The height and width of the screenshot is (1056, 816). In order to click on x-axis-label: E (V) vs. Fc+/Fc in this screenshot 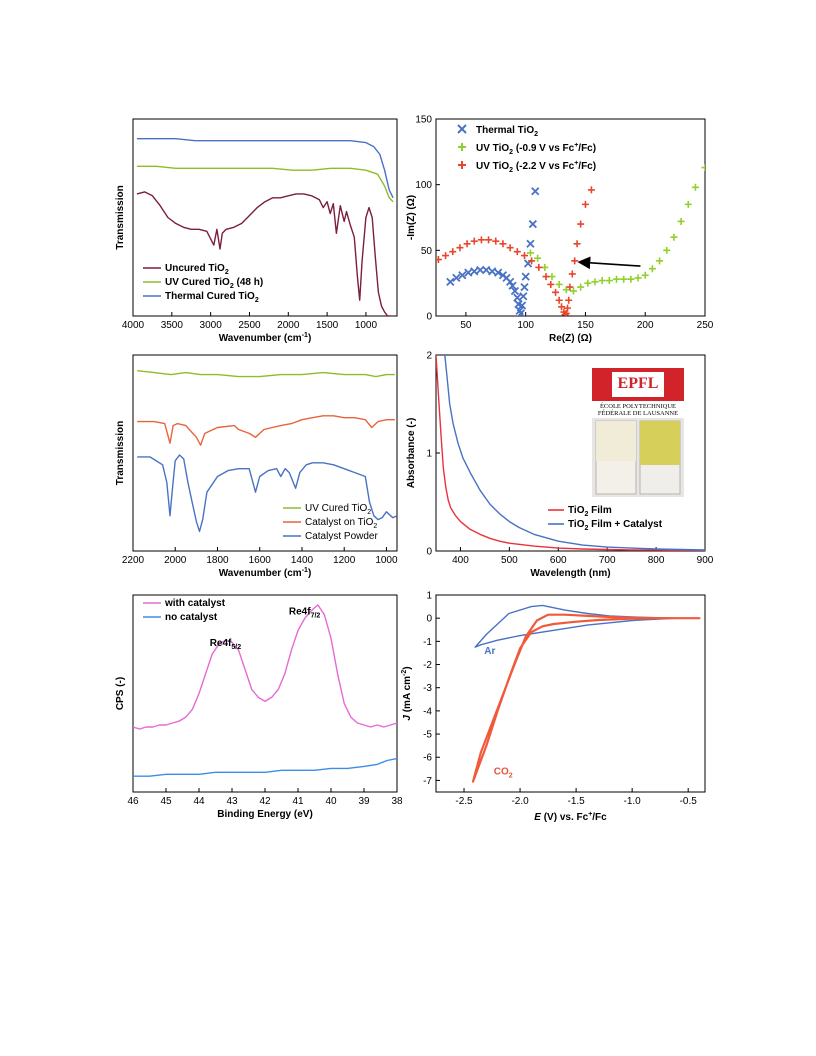, I will do `click(570, 817)`.